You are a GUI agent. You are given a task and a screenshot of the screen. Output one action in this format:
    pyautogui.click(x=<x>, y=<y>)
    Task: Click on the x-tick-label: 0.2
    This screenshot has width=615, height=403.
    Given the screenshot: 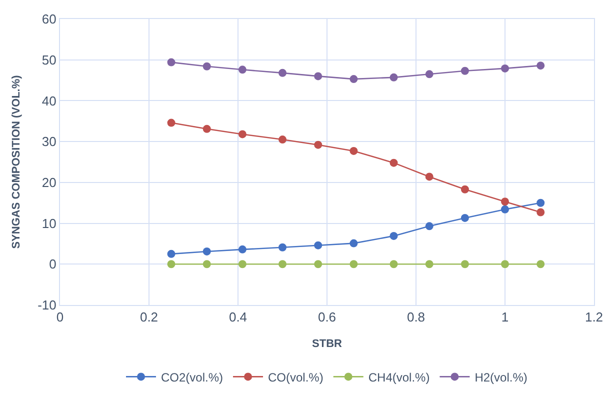 What is the action you would take?
    pyautogui.click(x=149, y=317)
    